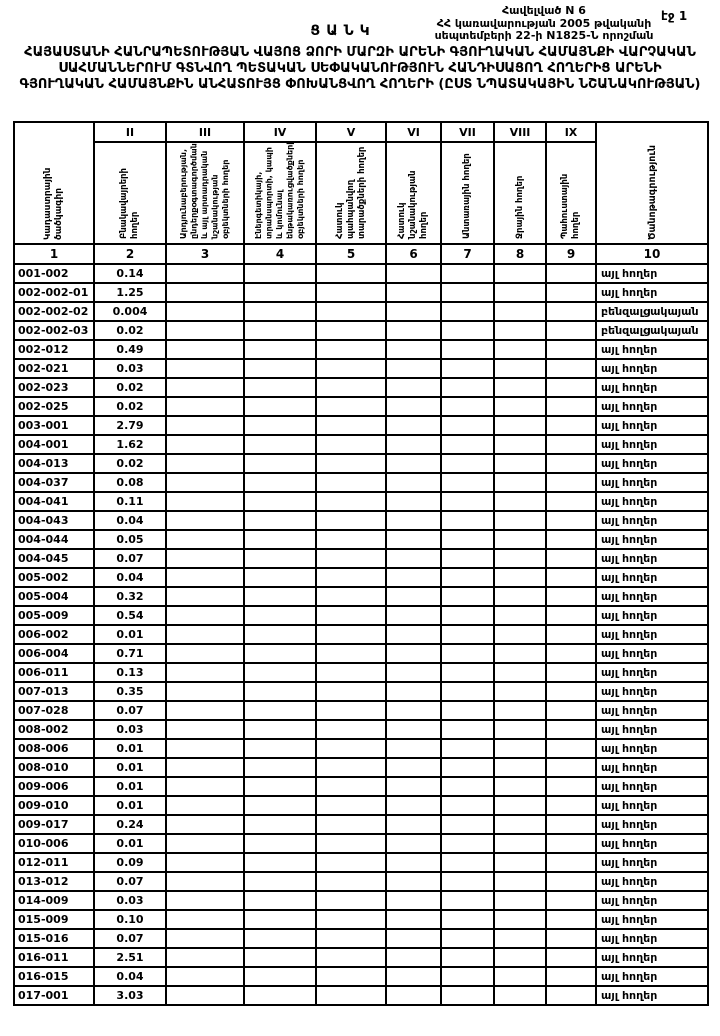 The height and width of the screenshot is (1036, 720). What do you see at coordinates (54, 995) in the screenshot?
I see `cadastral-code-cell: 017-001` at bounding box center [54, 995].